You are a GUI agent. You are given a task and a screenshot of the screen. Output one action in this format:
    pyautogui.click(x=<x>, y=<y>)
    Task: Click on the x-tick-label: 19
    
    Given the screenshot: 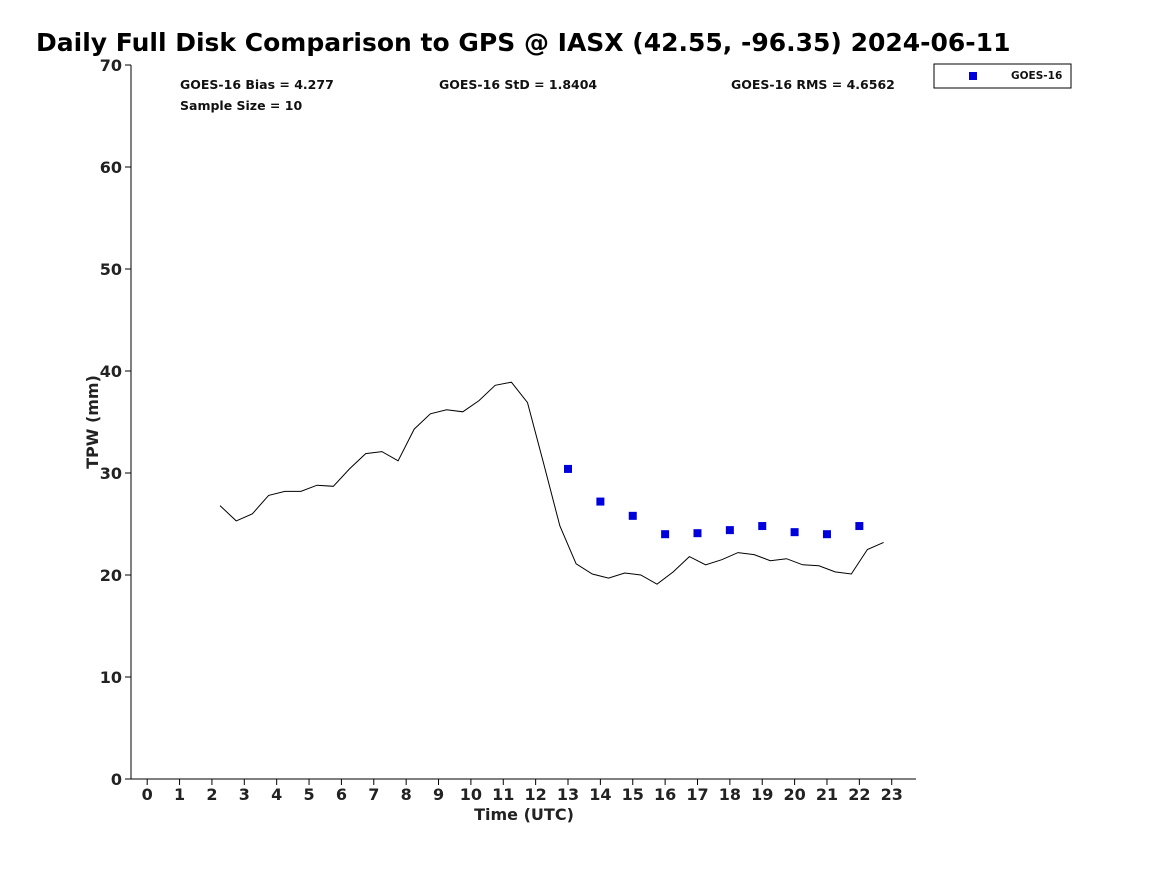 What is the action you would take?
    pyautogui.click(x=762, y=794)
    